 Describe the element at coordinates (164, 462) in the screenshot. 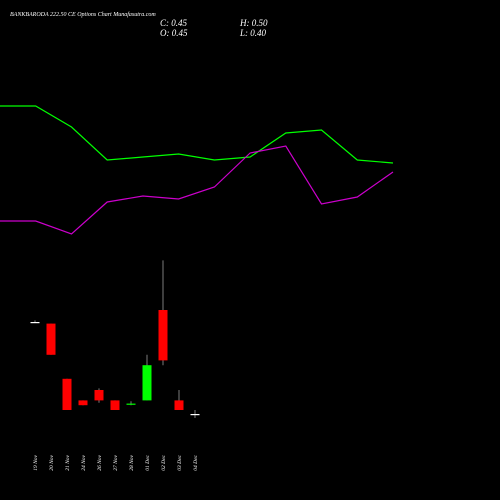

I see `x-tick-label: 02 Dec` at that location.